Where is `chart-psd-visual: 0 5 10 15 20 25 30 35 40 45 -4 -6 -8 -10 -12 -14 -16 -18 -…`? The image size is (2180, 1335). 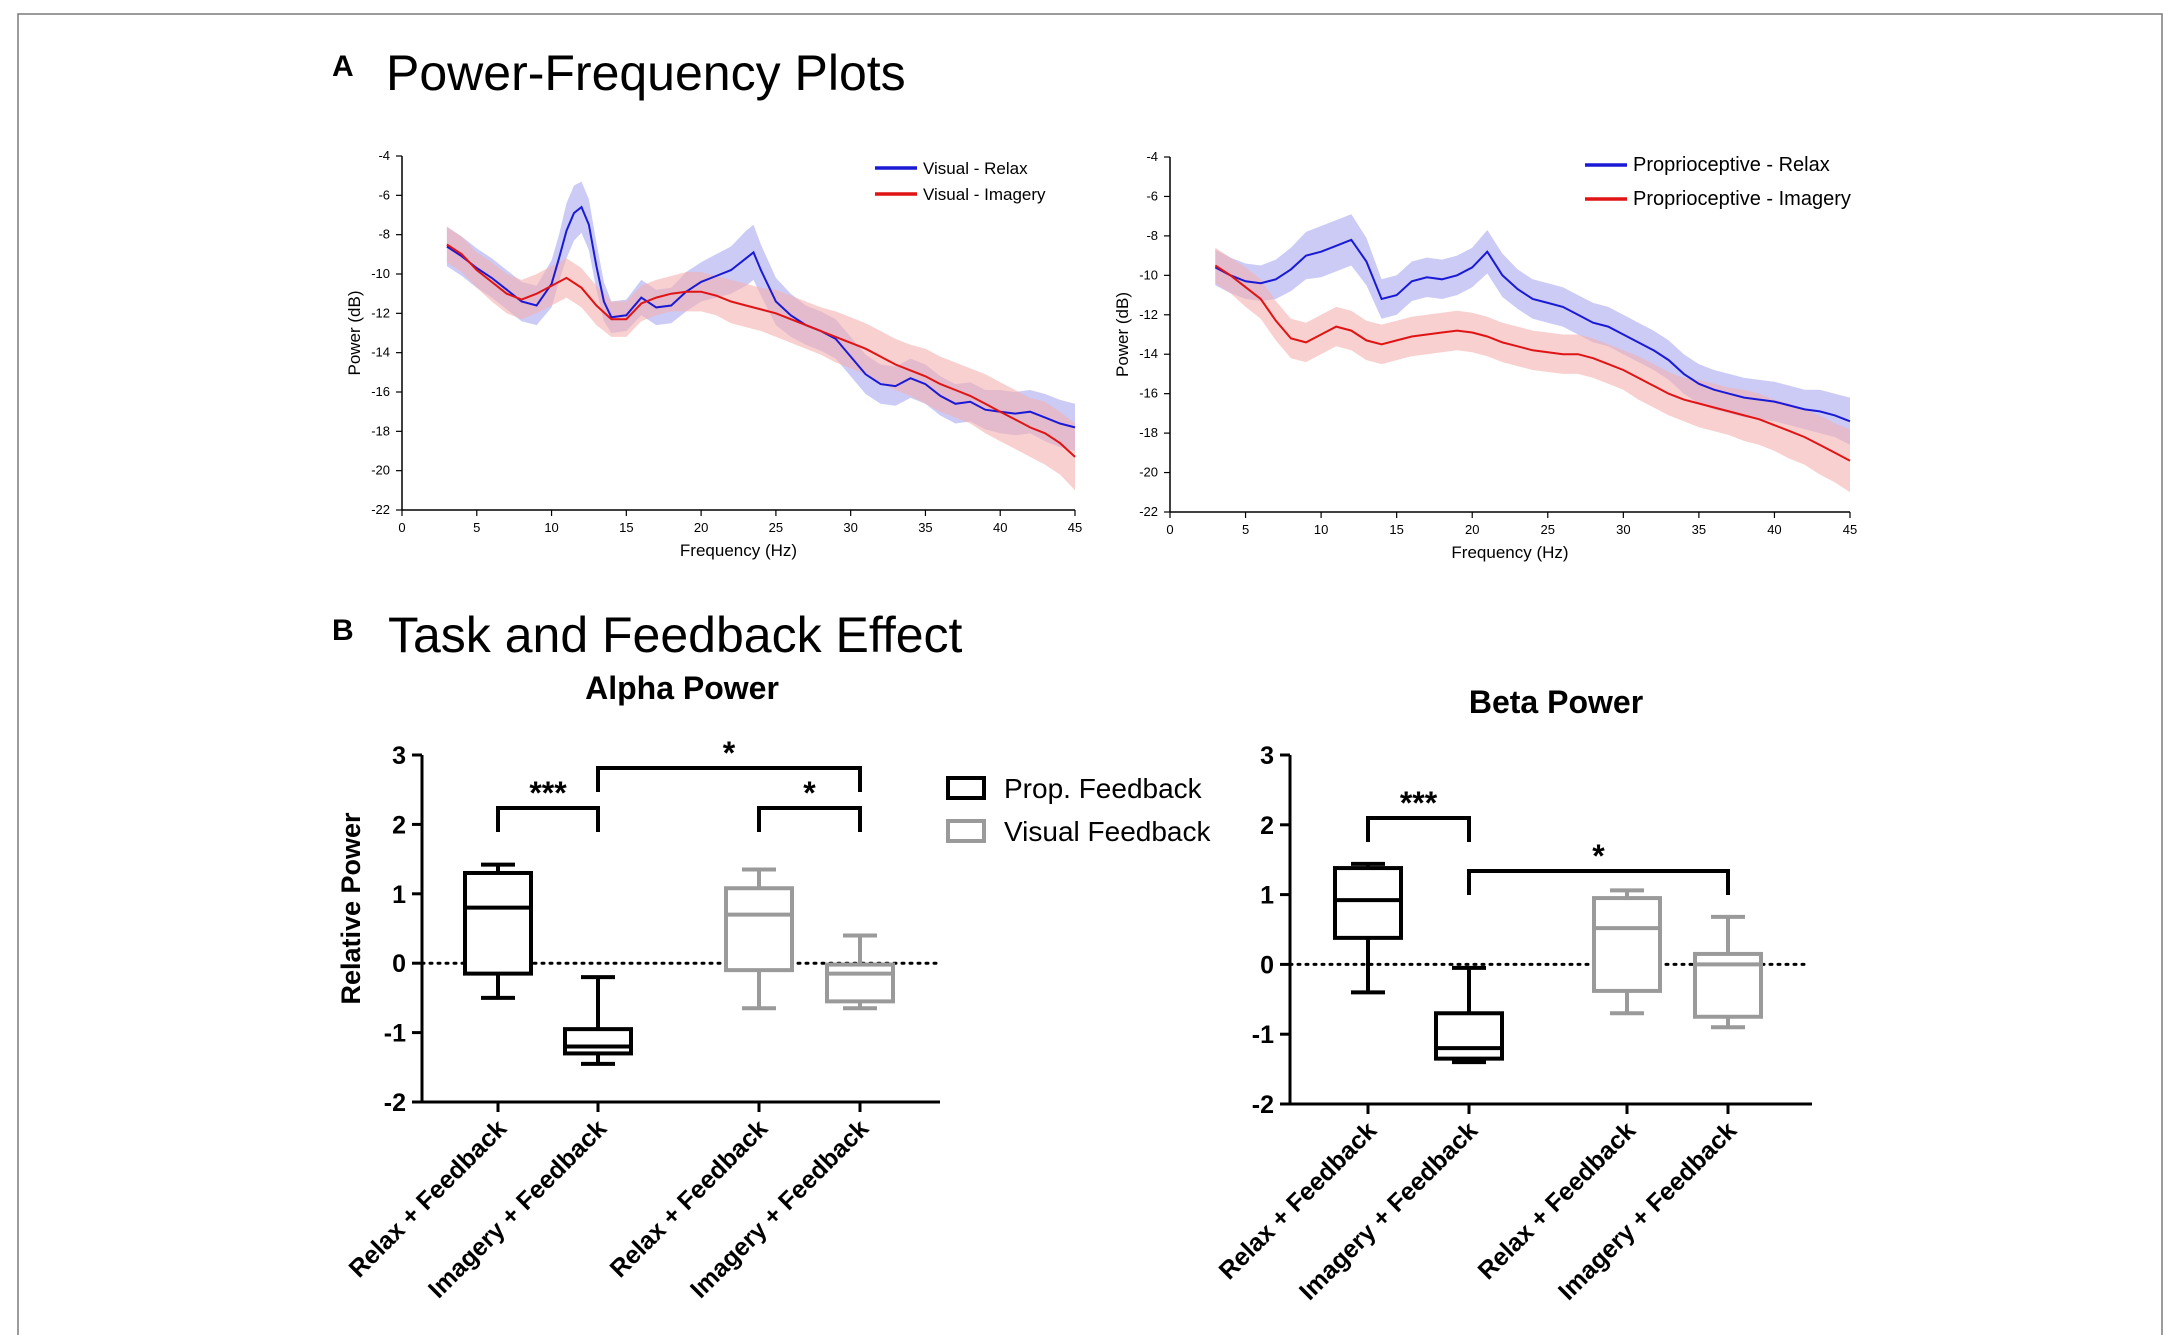 chart-psd-visual: 0 5 10 15 20 25 30 35 40 45 -4 -6 -8 -10 -12 -14 -16 -18 -… is located at coordinates (713, 354).